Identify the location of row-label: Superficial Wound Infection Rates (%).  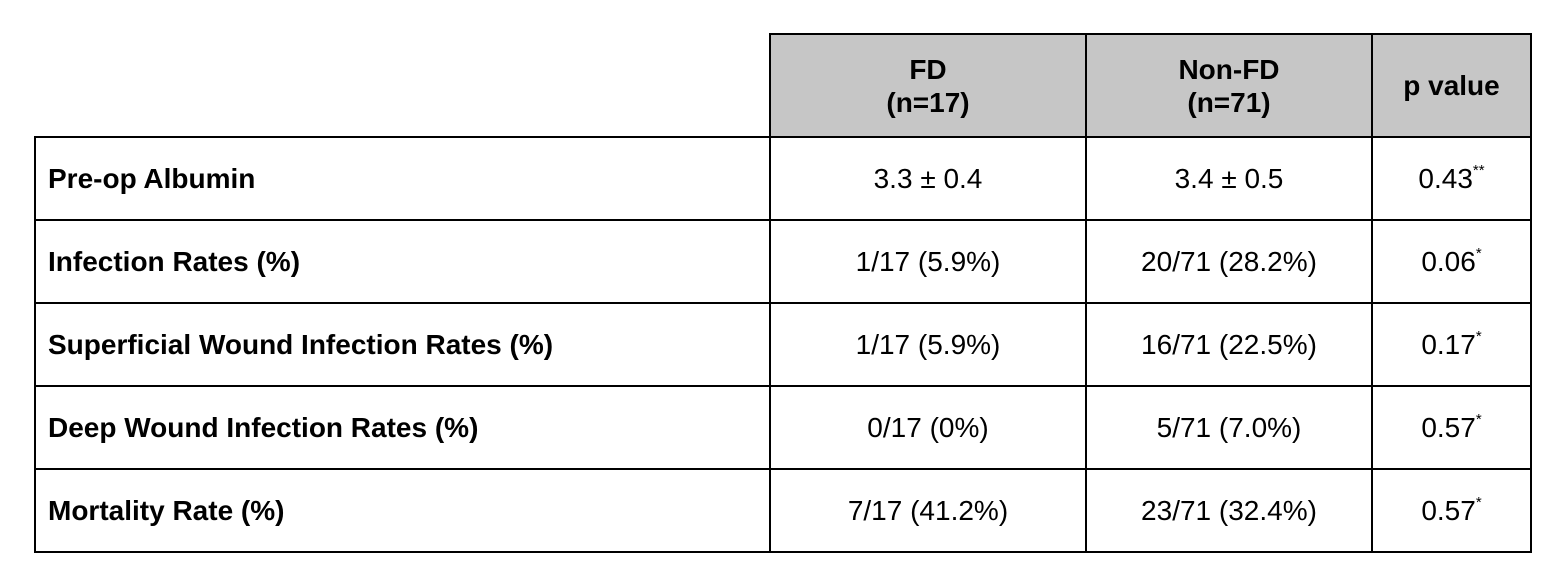
(402, 344).